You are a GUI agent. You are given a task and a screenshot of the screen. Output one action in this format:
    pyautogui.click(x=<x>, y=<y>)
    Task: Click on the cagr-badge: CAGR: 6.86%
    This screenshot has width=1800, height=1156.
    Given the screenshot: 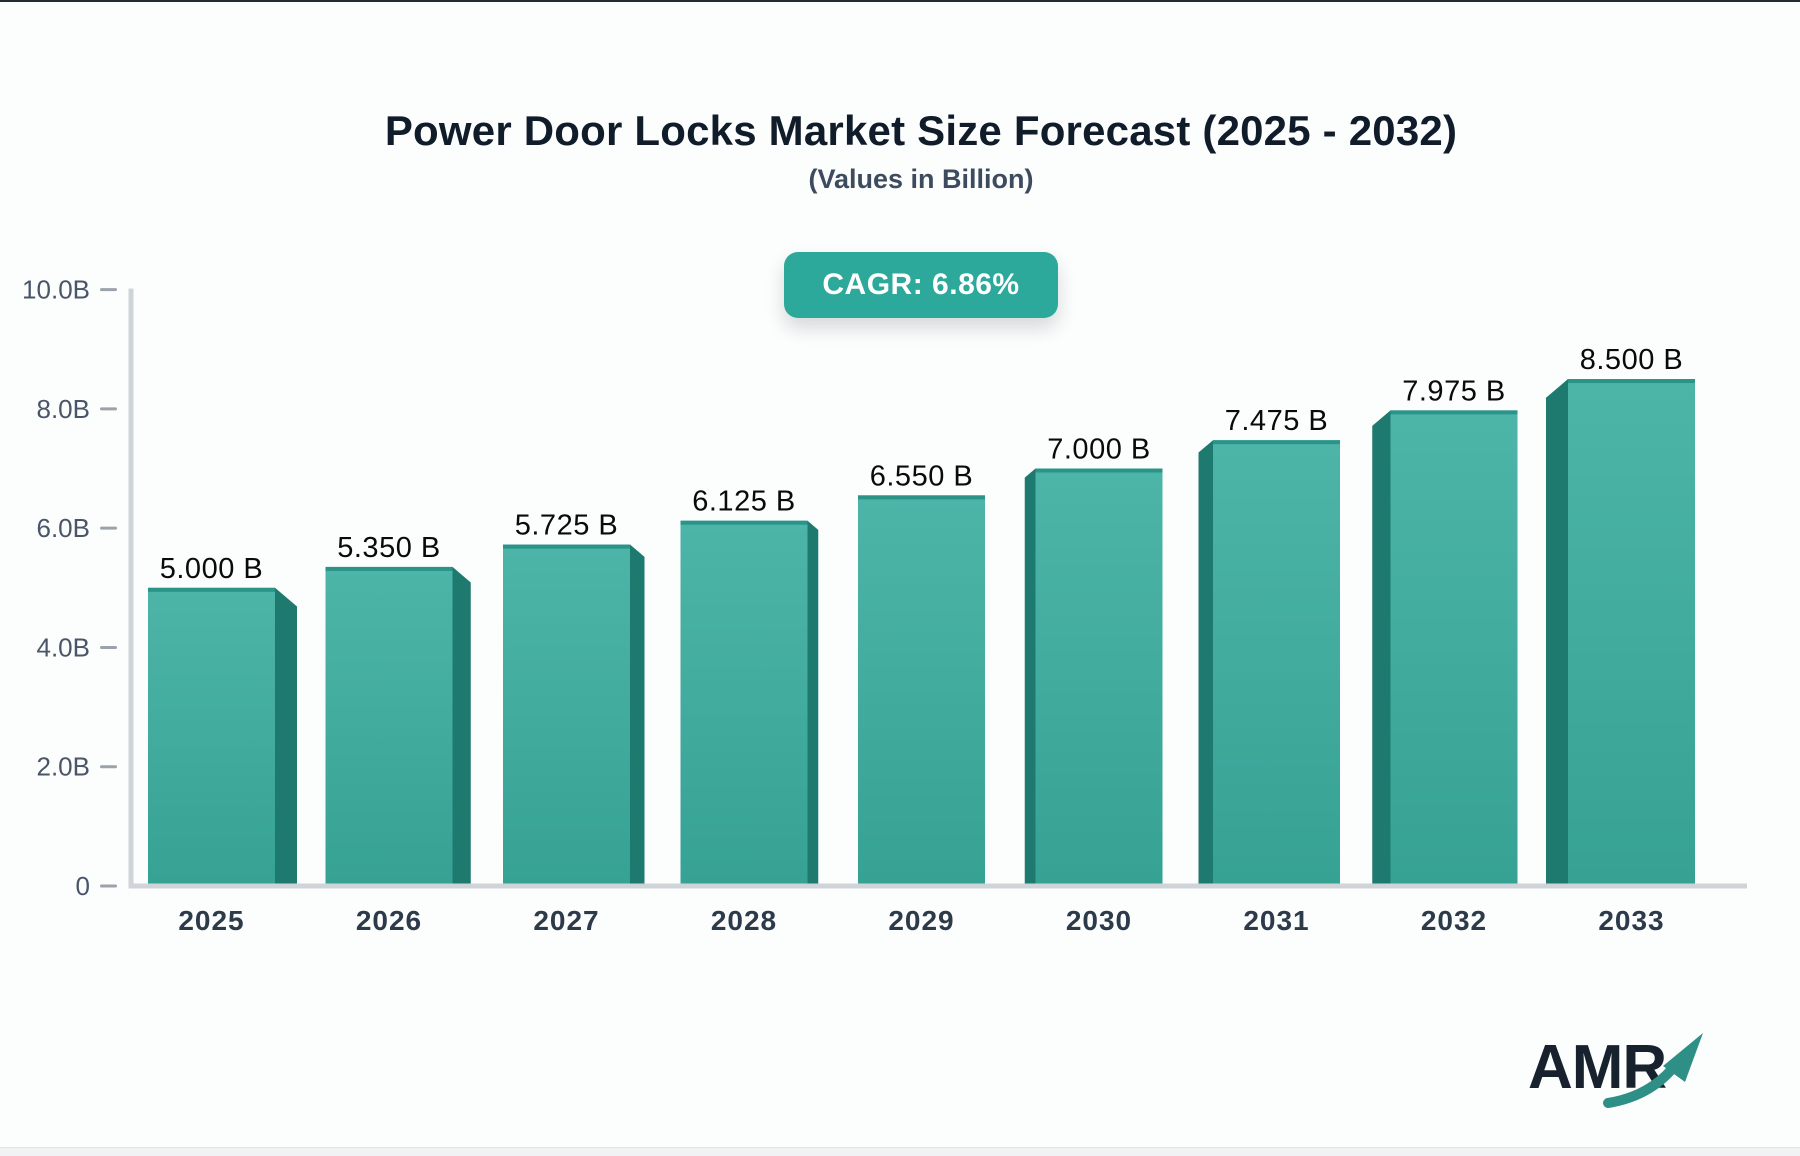 What is the action you would take?
    pyautogui.click(x=921, y=285)
    